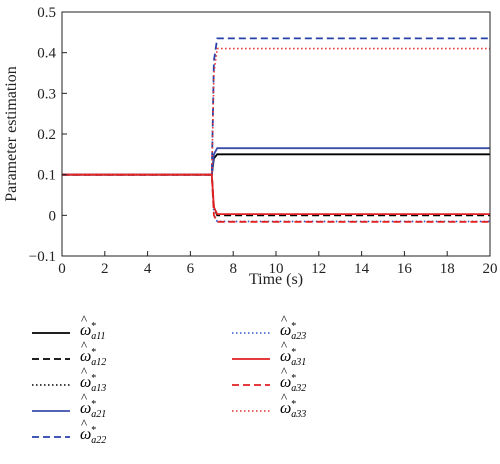  Describe the element at coordinates (105, 269) in the screenshot. I see `x-tick-label: 2` at that location.